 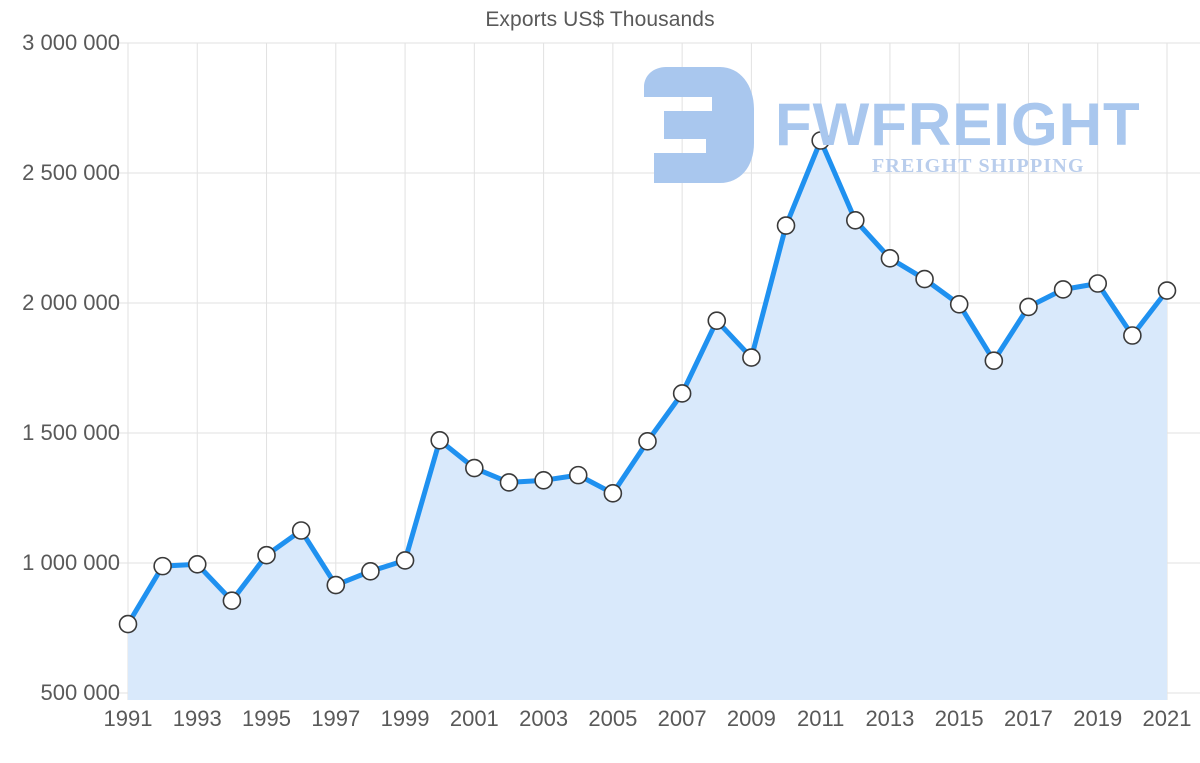 What do you see at coordinates (71, 42) in the screenshot?
I see `y-axis-tick-label: 3 000 000` at bounding box center [71, 42].